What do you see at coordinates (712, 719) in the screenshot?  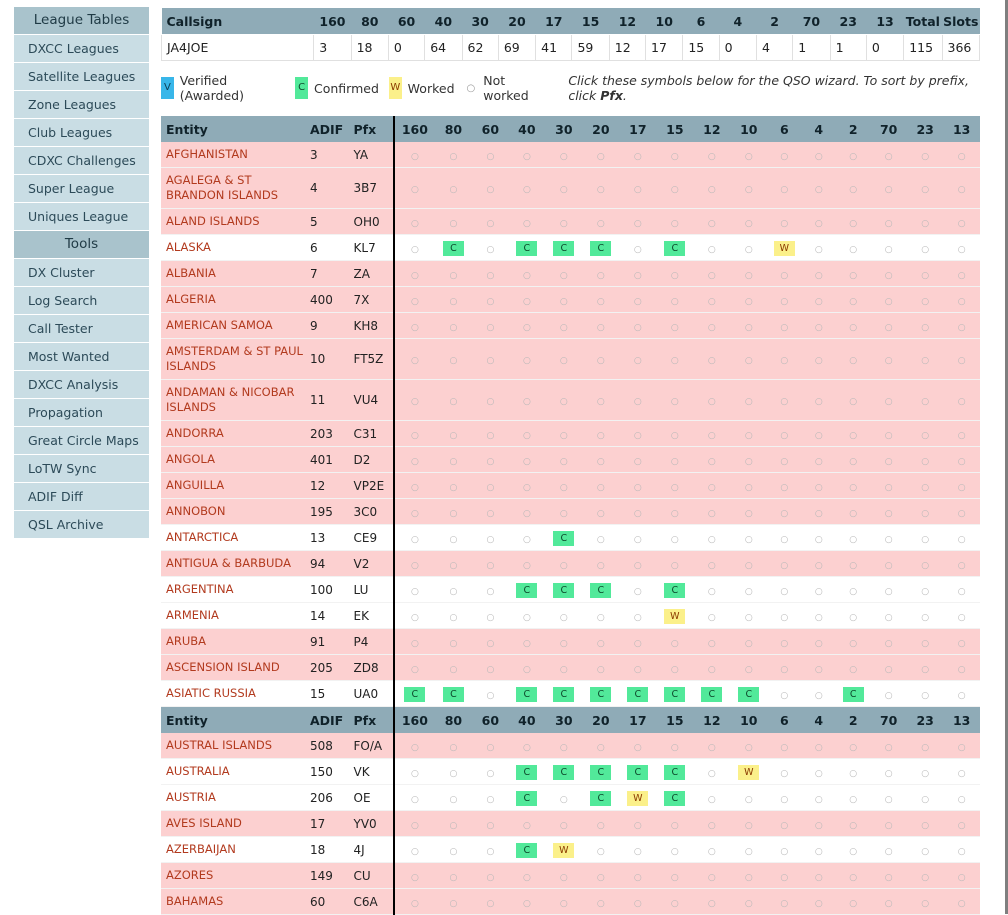 I see `column-header-12: 12` at bounding box center [712, 719].